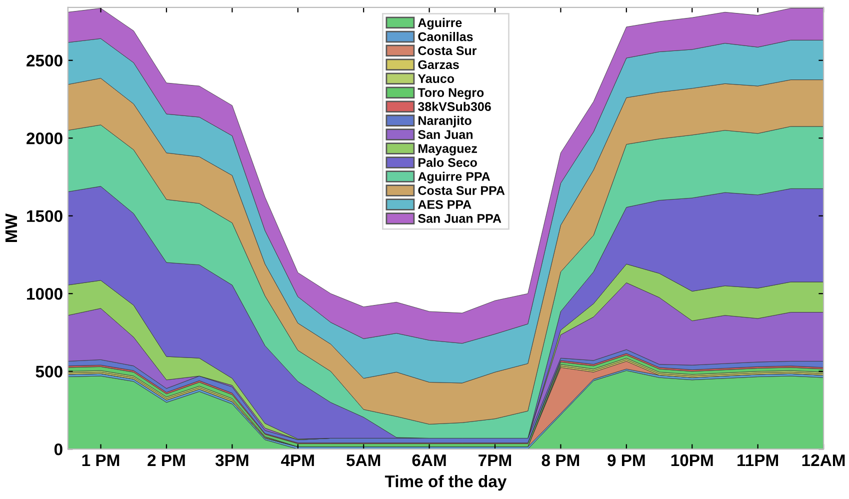  I want to click on legend-label: Costa Sur PPA, so click(461, 190).